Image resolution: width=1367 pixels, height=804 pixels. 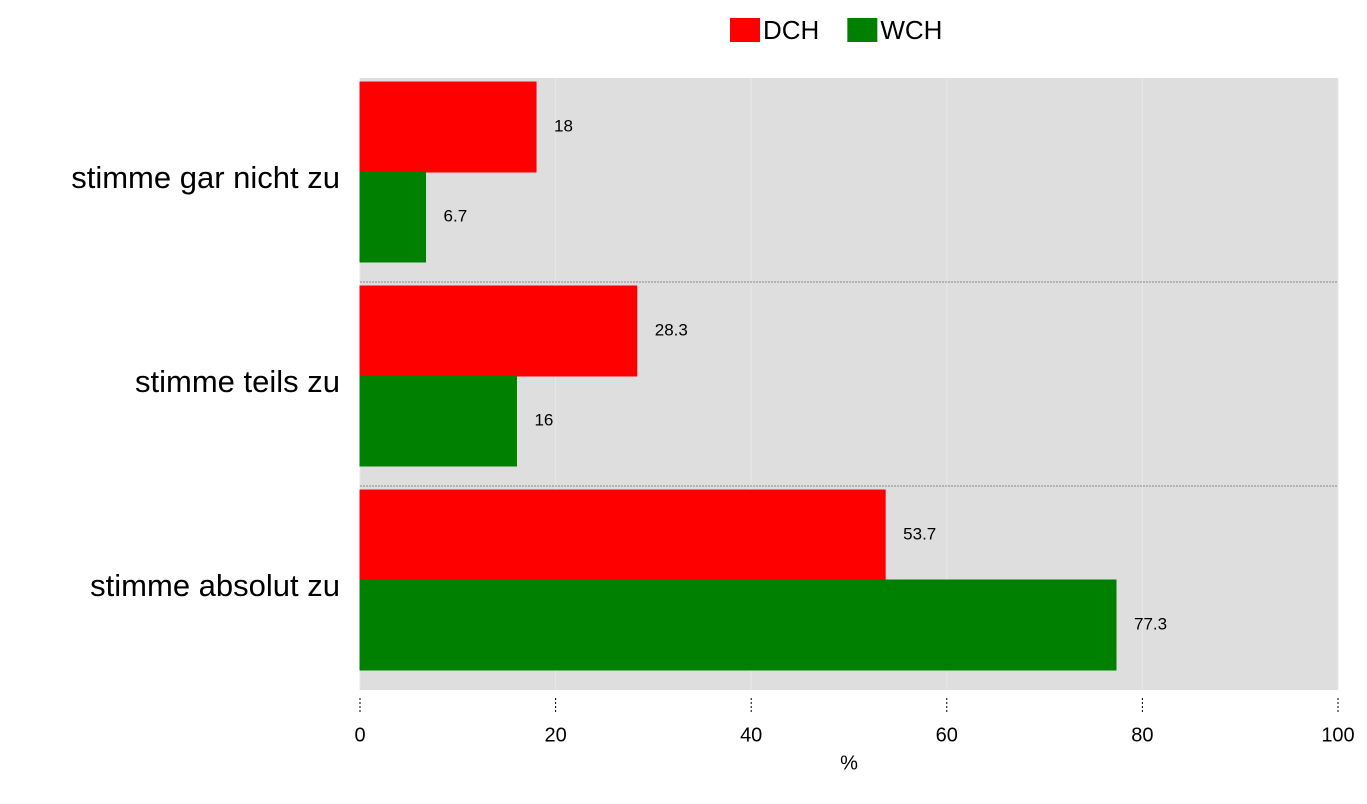 I want to click on legend-label: DCH, so click(x=791, y=30).